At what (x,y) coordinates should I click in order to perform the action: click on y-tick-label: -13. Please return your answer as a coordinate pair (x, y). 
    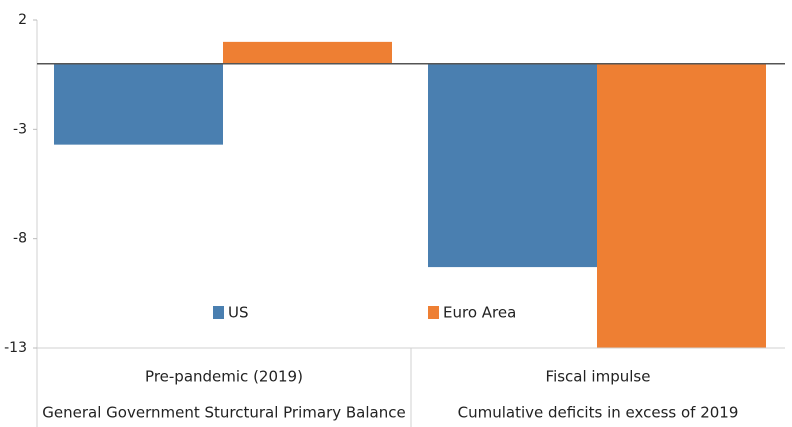
    Looking at the image, I should click on (15, 348).